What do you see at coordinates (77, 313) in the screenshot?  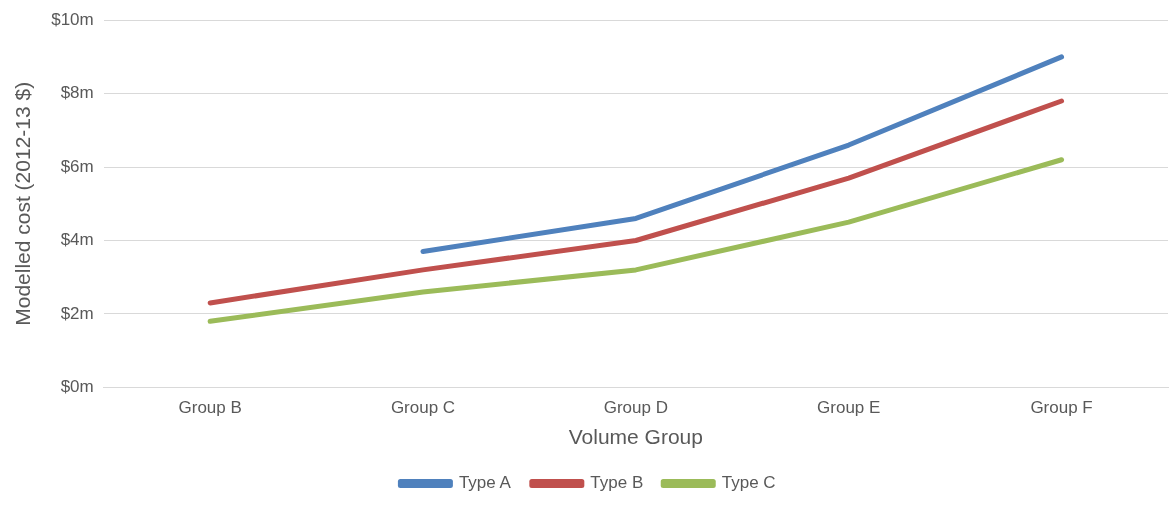 I see `y-tick-label: $2m` at bounding box center [77, 313].